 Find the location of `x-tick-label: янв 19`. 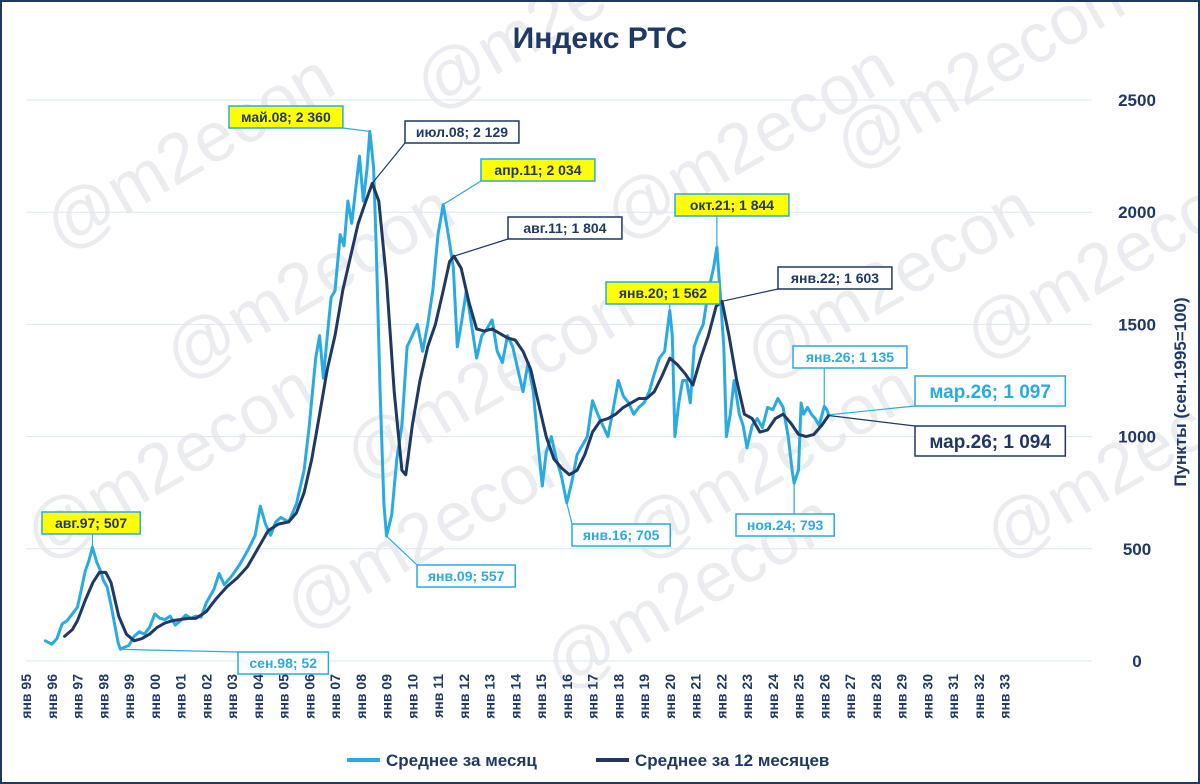

x-tick-label: янв 19 is located at coordinates (644, 696).